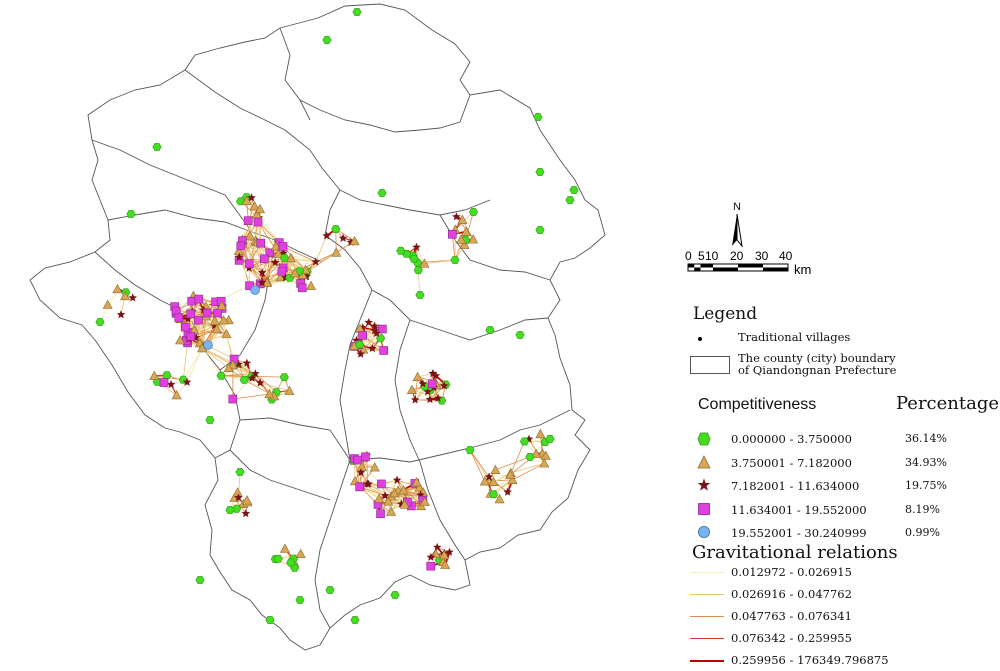 This screenshot has width=1000, height=671. Describe the element at coordinates (700, 339) in the screenshot. I see `village-dot-icon` at that location.